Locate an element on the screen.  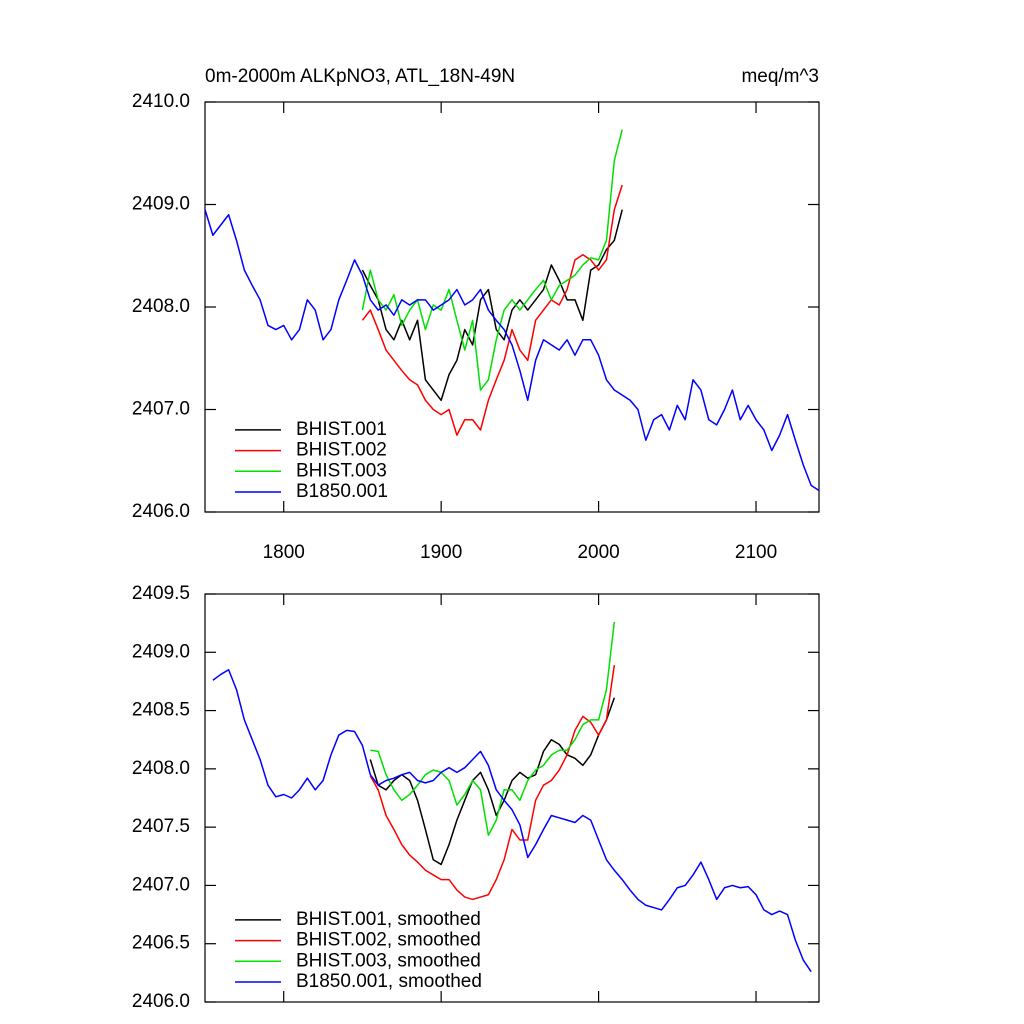
legend-label: BHIST.001, smoothed is located at coordinates (388, 919).